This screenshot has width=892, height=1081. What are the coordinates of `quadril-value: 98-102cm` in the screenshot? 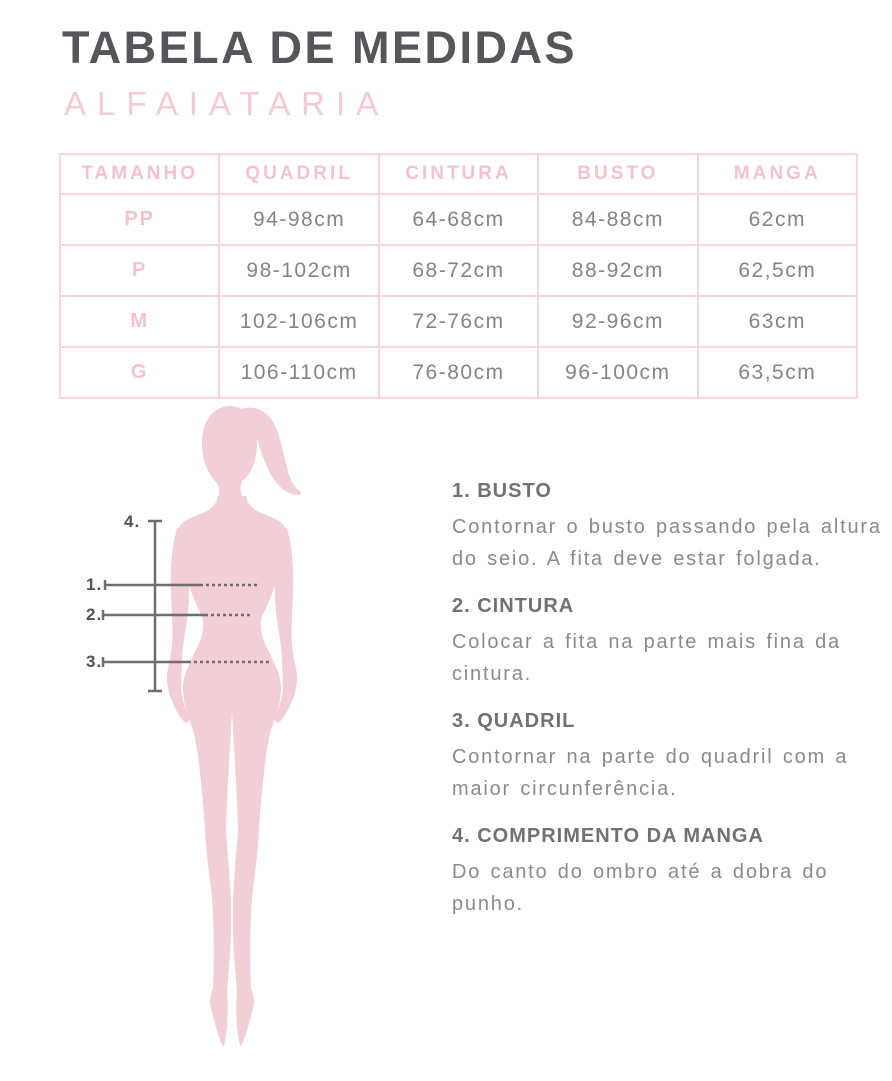 It's located at (299, 270).